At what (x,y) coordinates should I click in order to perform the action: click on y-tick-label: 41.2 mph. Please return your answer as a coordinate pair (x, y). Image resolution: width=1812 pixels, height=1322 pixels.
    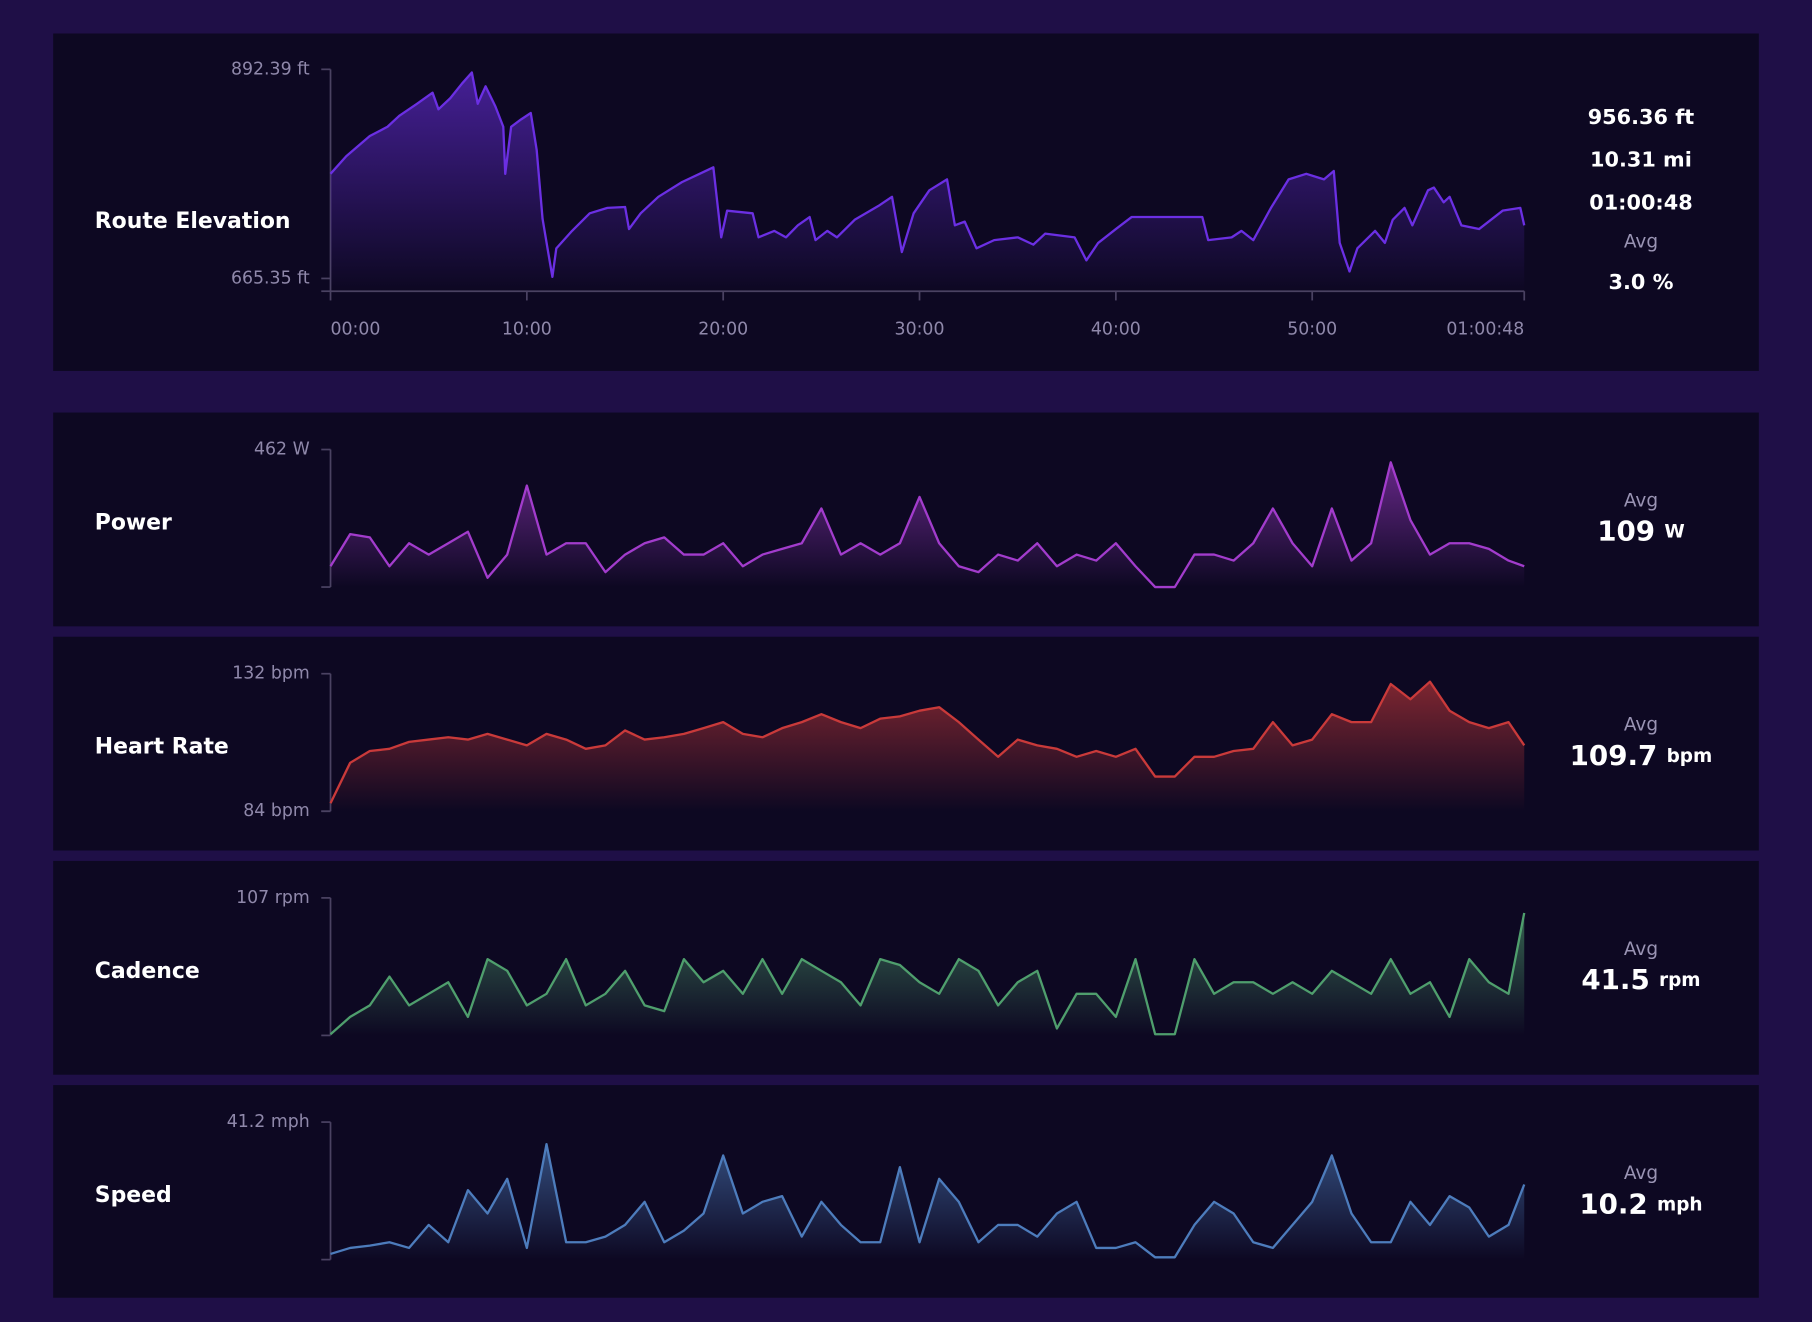
    Looking at the image, I should click on (268, 1122).